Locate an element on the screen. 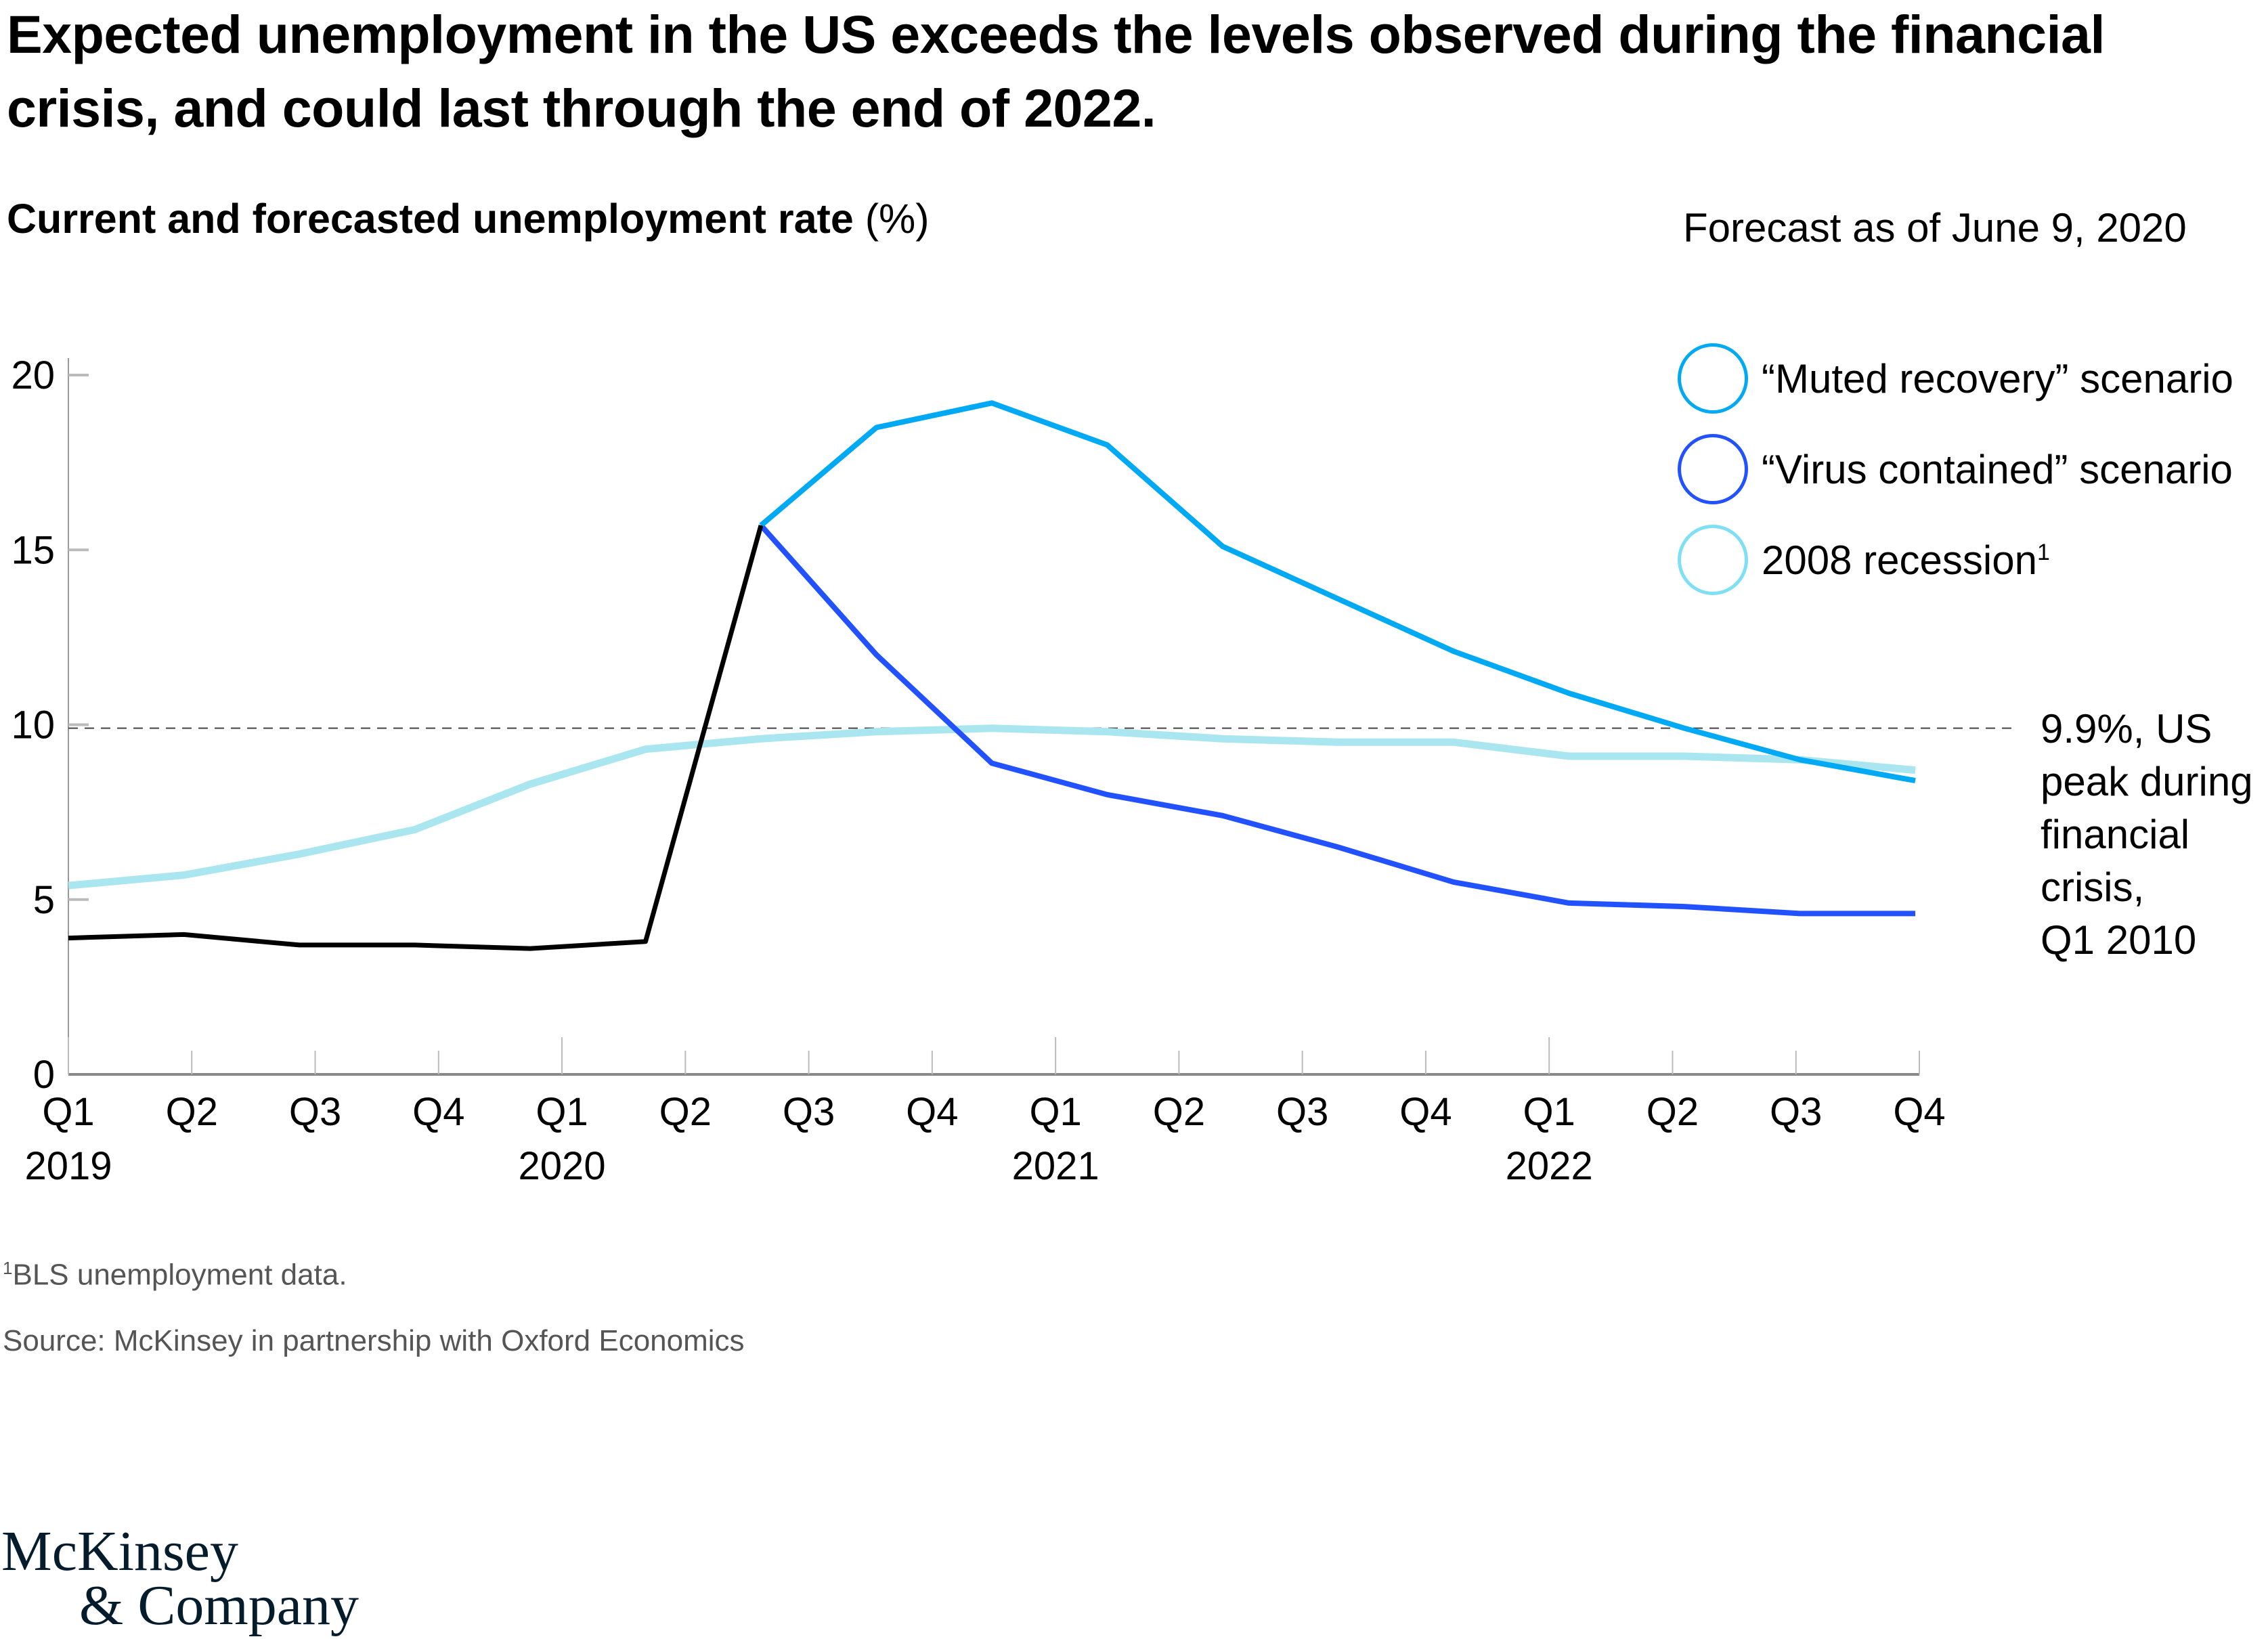  legend-label: 2008 recession1 is located at coordinates (1906, 560).